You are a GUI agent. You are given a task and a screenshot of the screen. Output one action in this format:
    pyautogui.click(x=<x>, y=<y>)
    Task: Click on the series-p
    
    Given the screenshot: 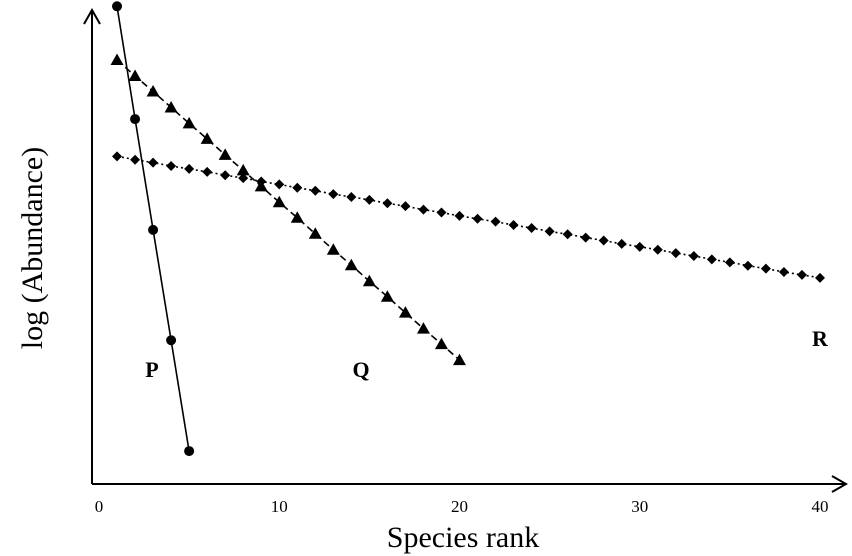 What is the action you would take?
    pyautogui.click(x=153, y=229)
    